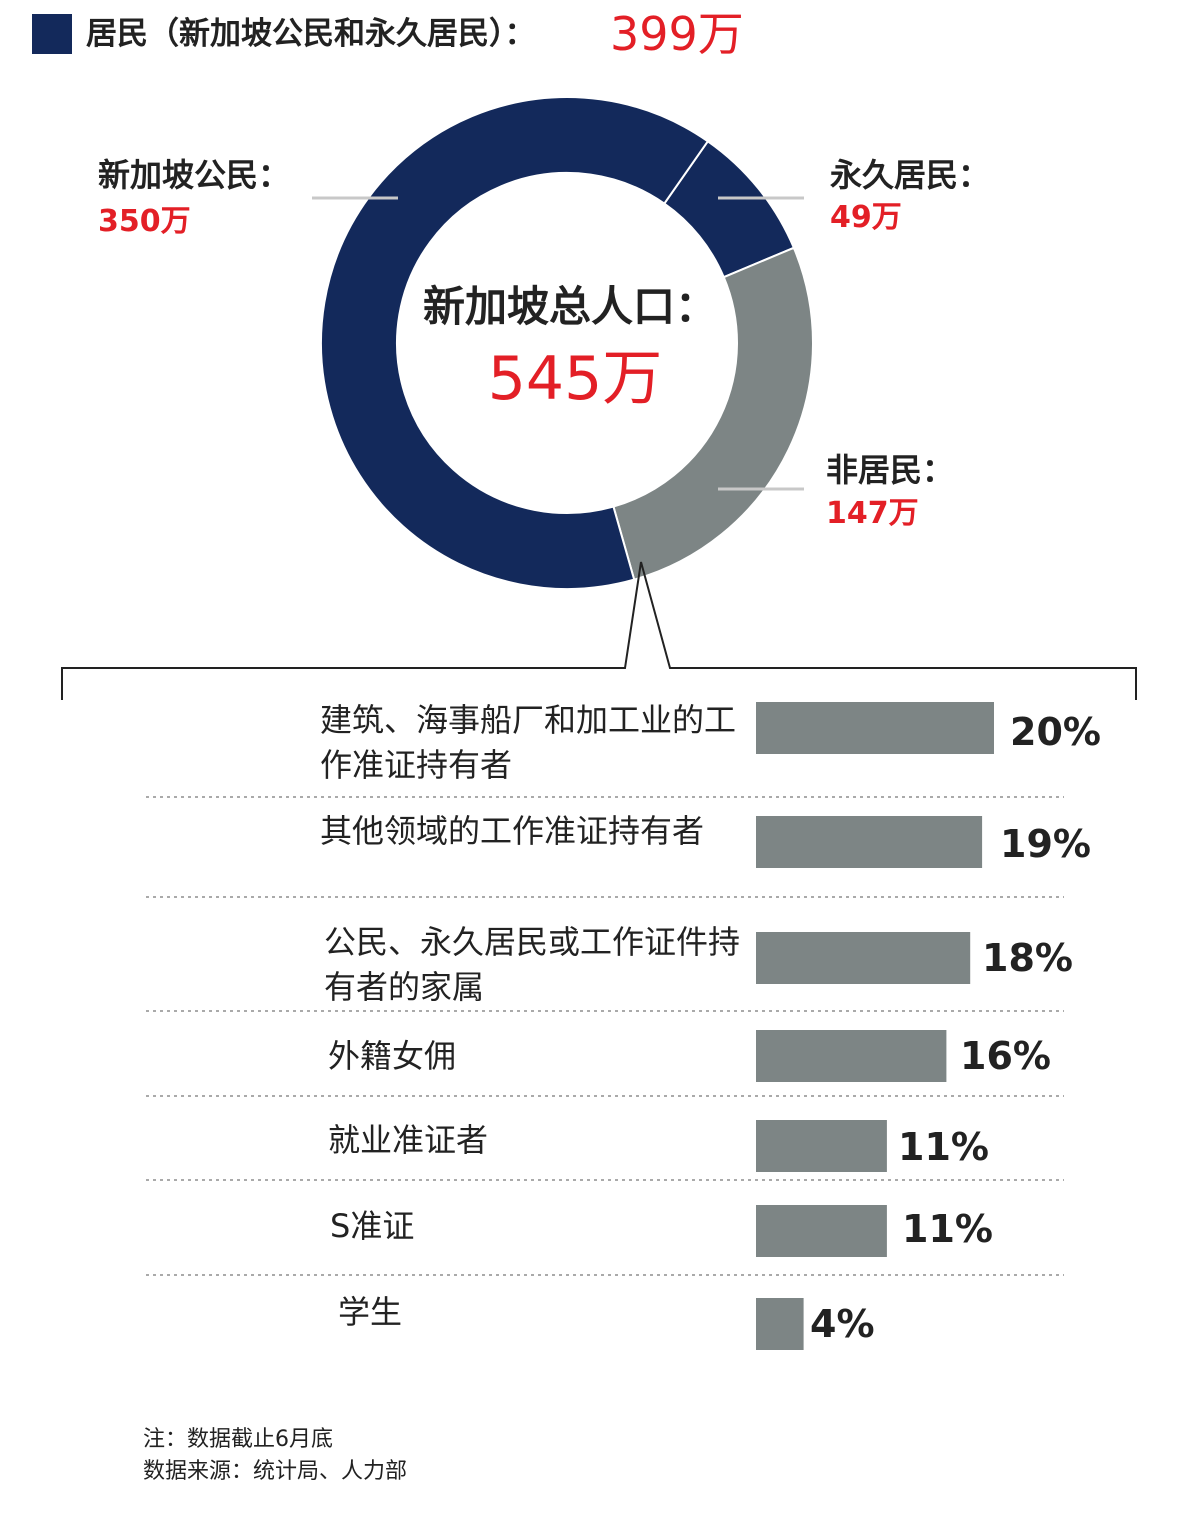 Image resolution: width=1200 pixels, height=1538 pixels. I want to click on donut-center-value: 545万, so click(575, 379).